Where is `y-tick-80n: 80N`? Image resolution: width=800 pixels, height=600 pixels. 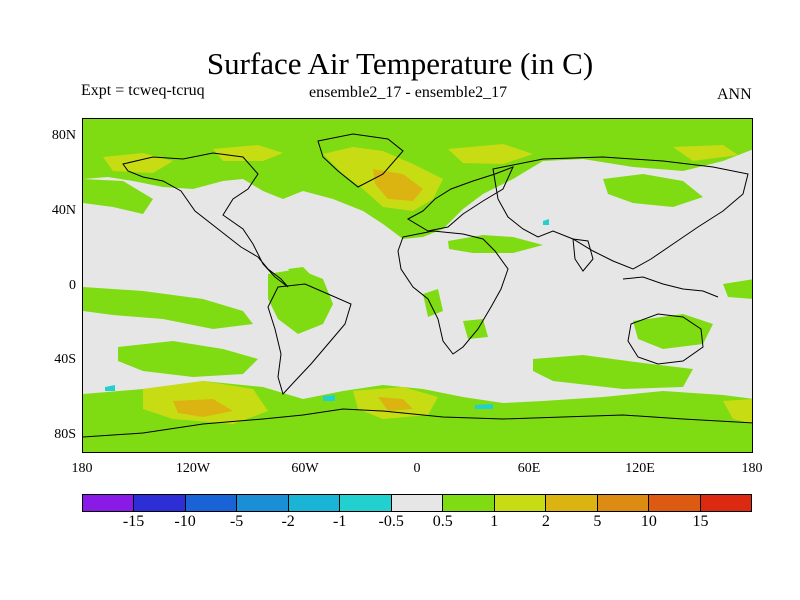
y-tick-80n: 80N is located at coordinates (63, 135).